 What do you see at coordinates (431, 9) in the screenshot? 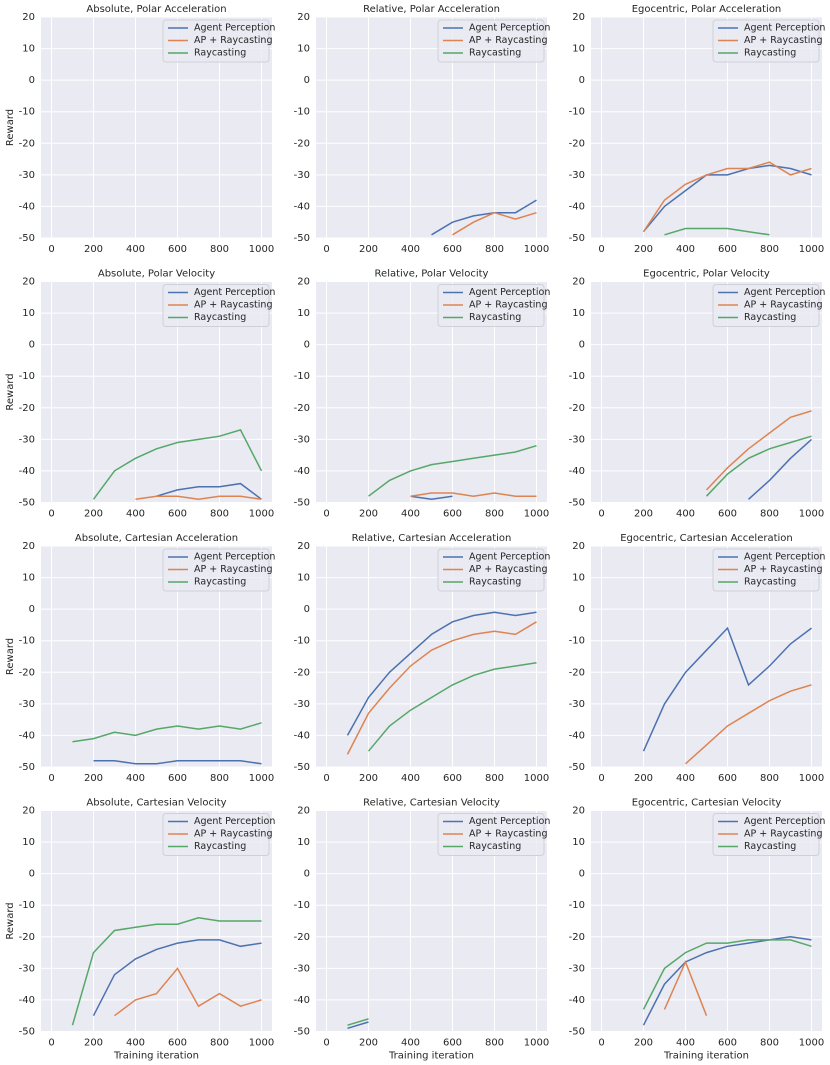
I see `subplot-title: Relative, Polar Acceleration` at bounding box center [431, 9].